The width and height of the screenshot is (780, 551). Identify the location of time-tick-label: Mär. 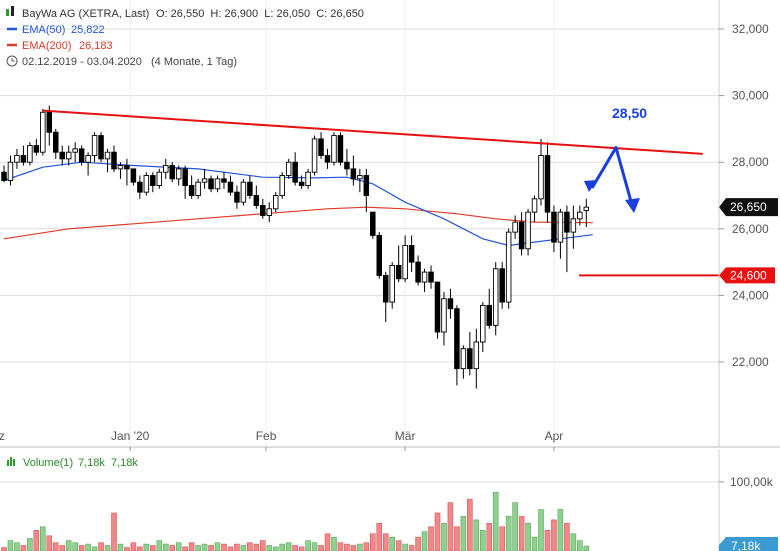
(405, 436).